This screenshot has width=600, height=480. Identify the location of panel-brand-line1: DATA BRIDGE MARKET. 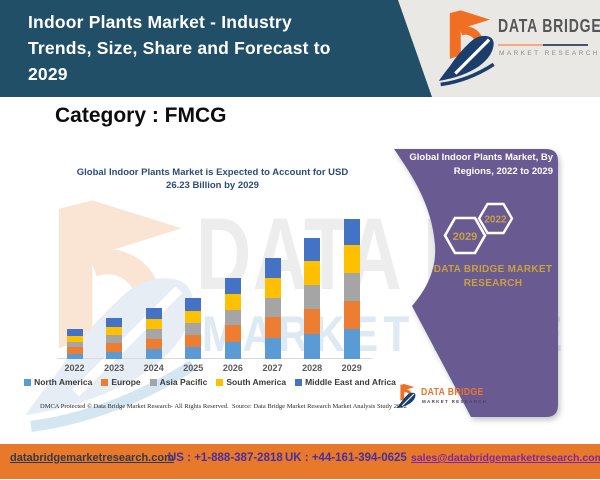
(493, 269).